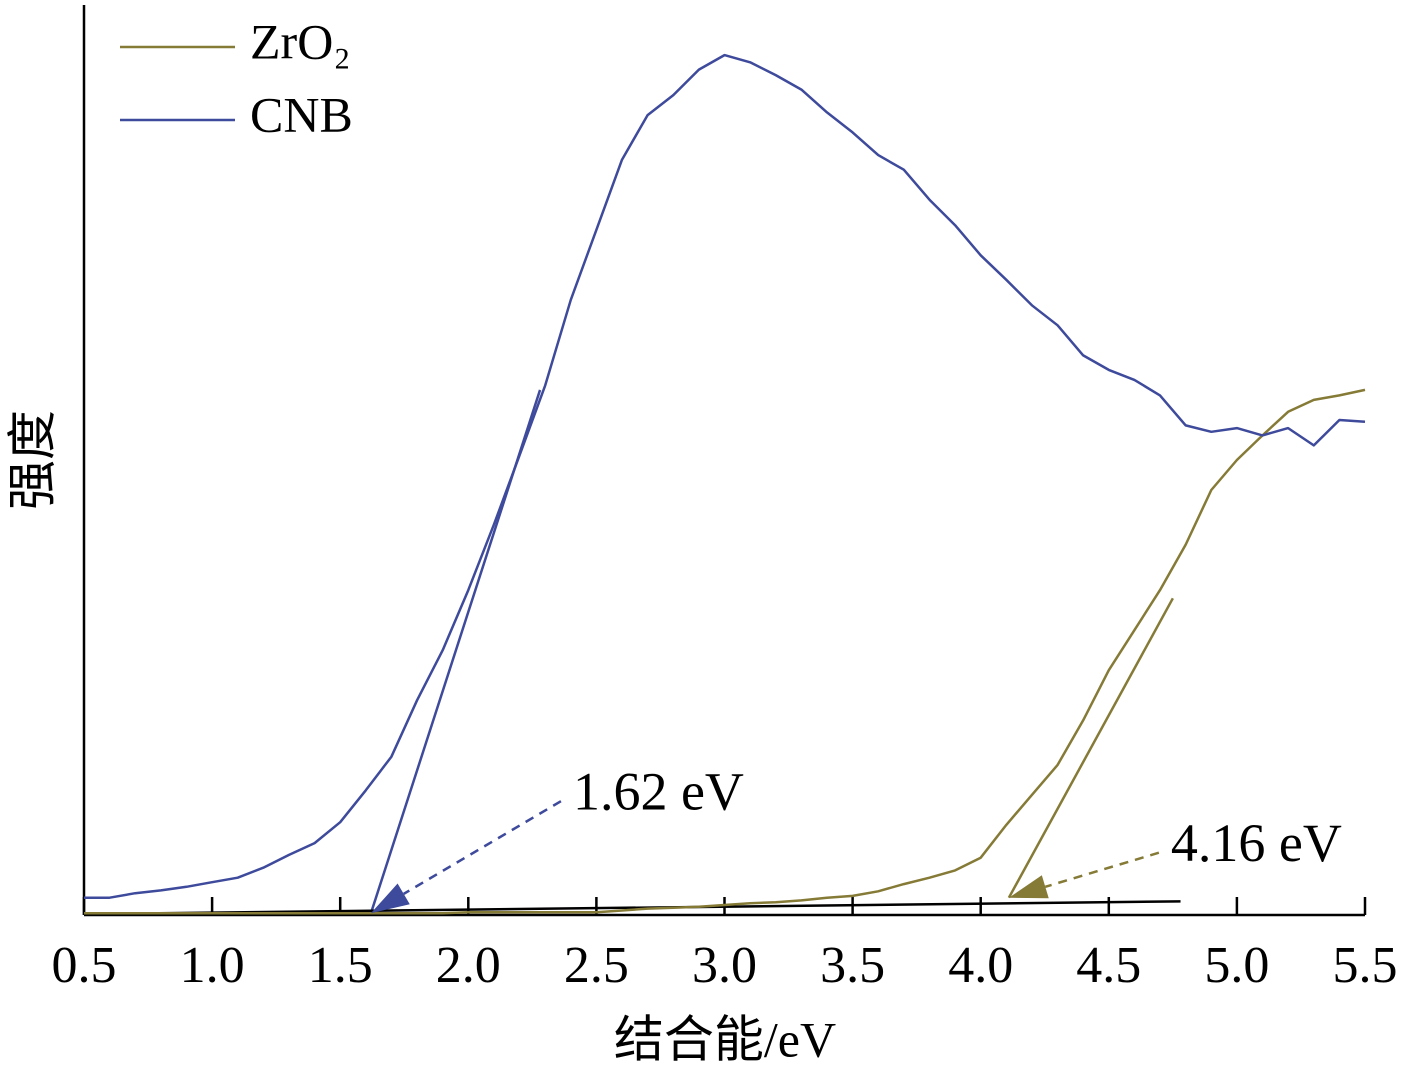 Image resolution: width=1408 pixels, height=1088 pixels. Describe the element at coordinates (658, 792) in the screenshot. I see `annotation-label: 1.62 eV` at that location.